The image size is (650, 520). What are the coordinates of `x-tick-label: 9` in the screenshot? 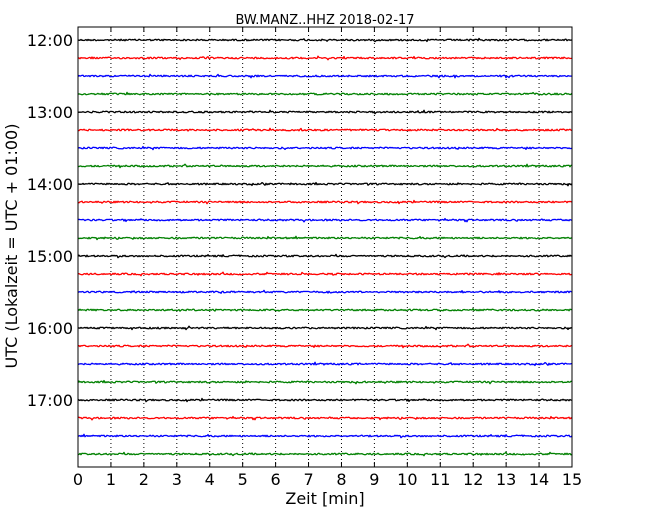 It's located at (374, 479).